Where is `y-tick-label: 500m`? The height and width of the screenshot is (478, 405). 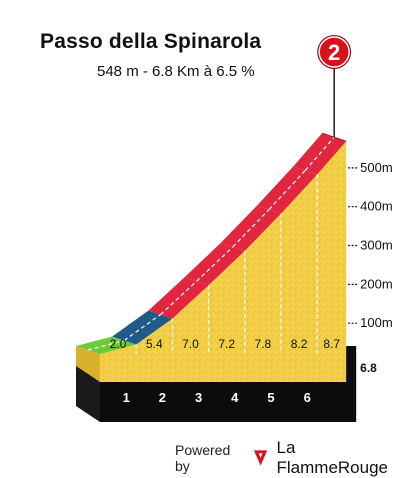 y-tick-label: 500m is located at coordinates (376, 167).